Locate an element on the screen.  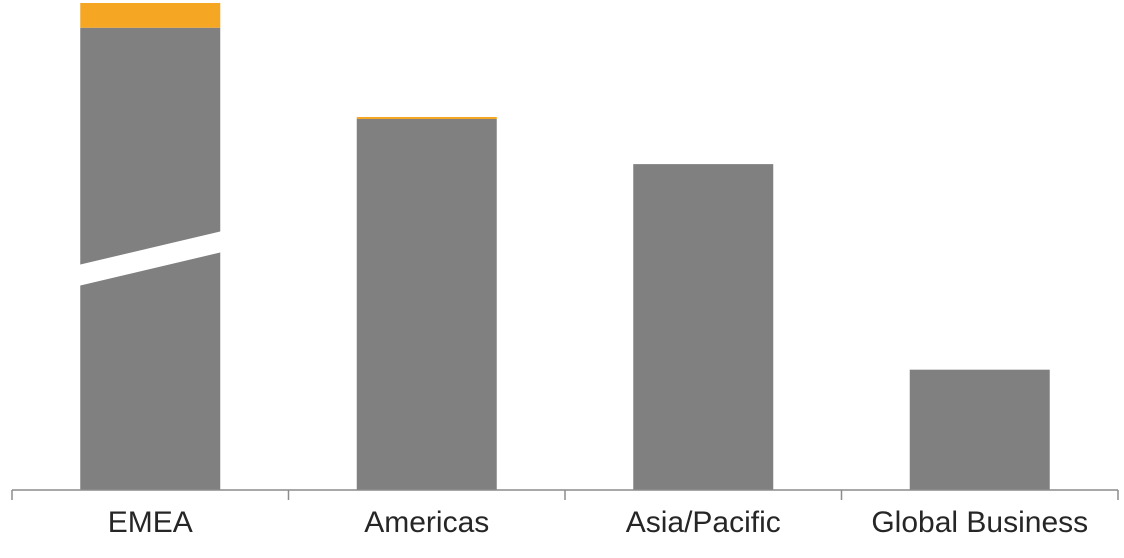
x-axis-labels: EMEA Americas Asia/Pacific Global Business is located at coordinates (598, 522).